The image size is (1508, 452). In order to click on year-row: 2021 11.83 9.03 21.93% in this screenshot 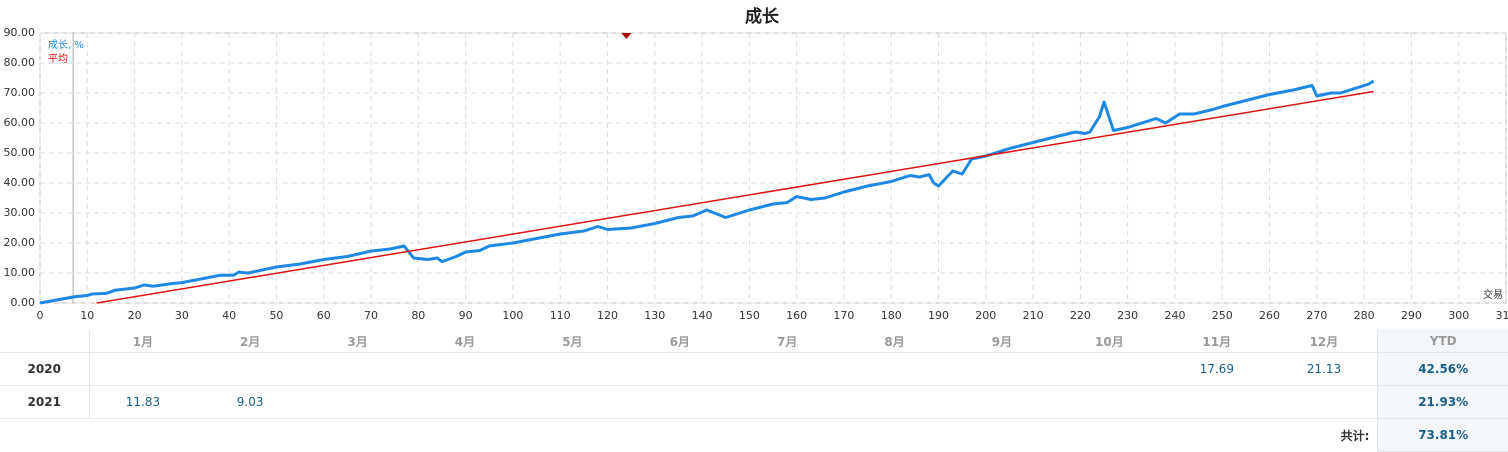, I will do `click(754, 402)`.